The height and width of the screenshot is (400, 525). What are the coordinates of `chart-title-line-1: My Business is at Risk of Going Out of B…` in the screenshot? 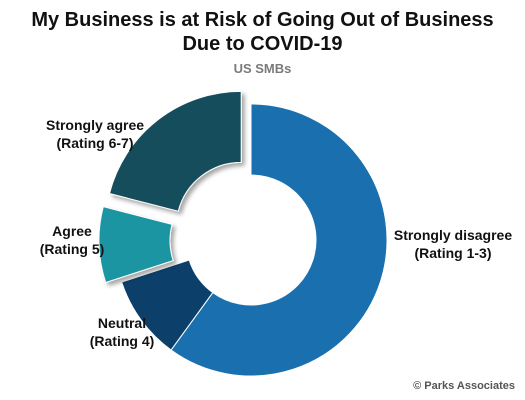 It's located at (262, 20).